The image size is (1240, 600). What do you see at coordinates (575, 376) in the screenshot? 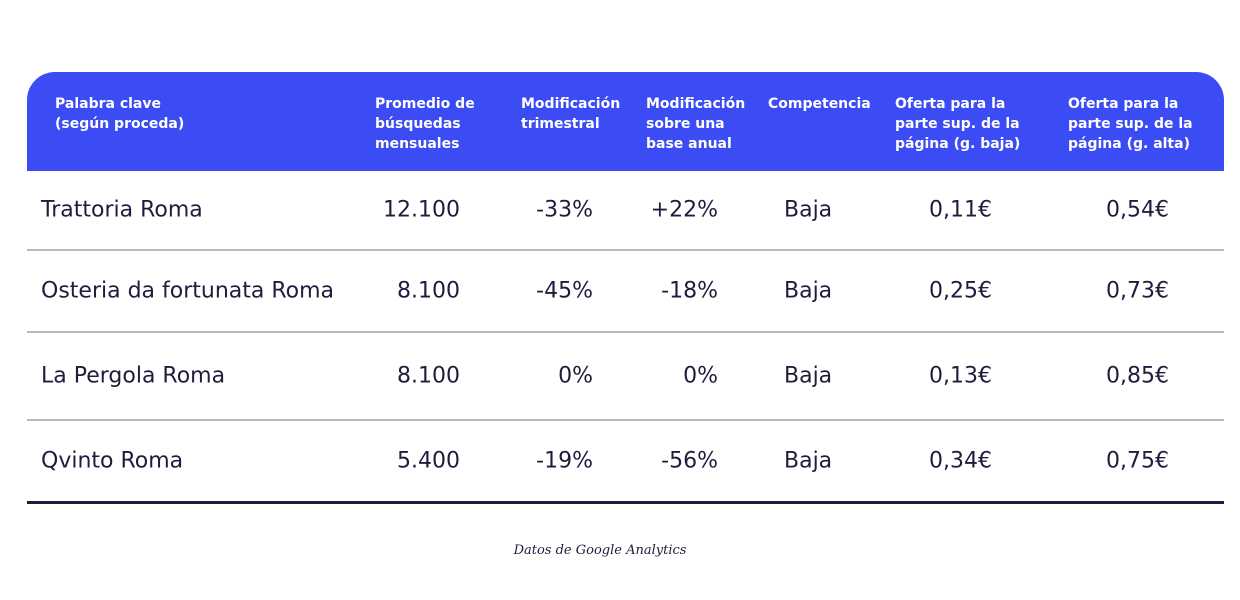
I see `cell-quarterly-change: 0%` at bounding box center [575, 376].